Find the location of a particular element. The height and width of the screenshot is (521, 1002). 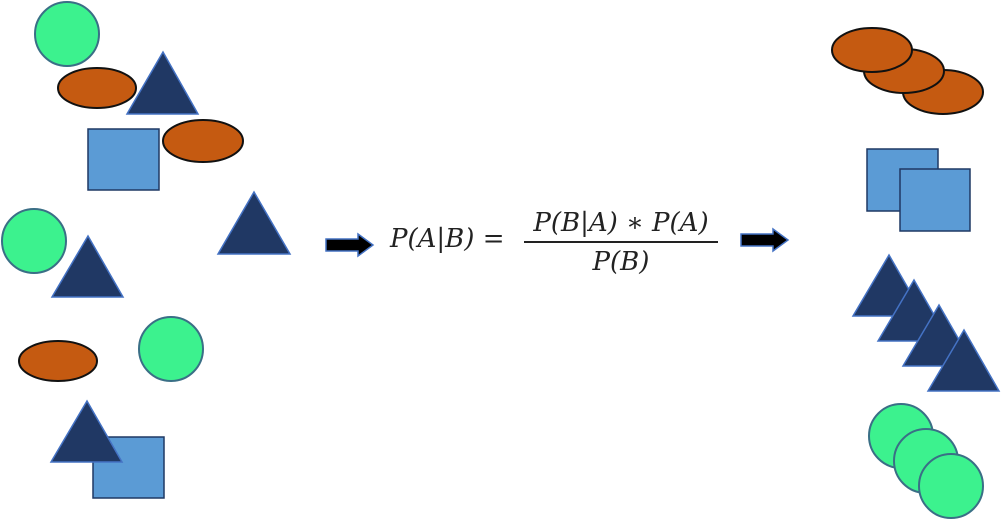

sorted-squares-group is located at coordinates (918, 190).